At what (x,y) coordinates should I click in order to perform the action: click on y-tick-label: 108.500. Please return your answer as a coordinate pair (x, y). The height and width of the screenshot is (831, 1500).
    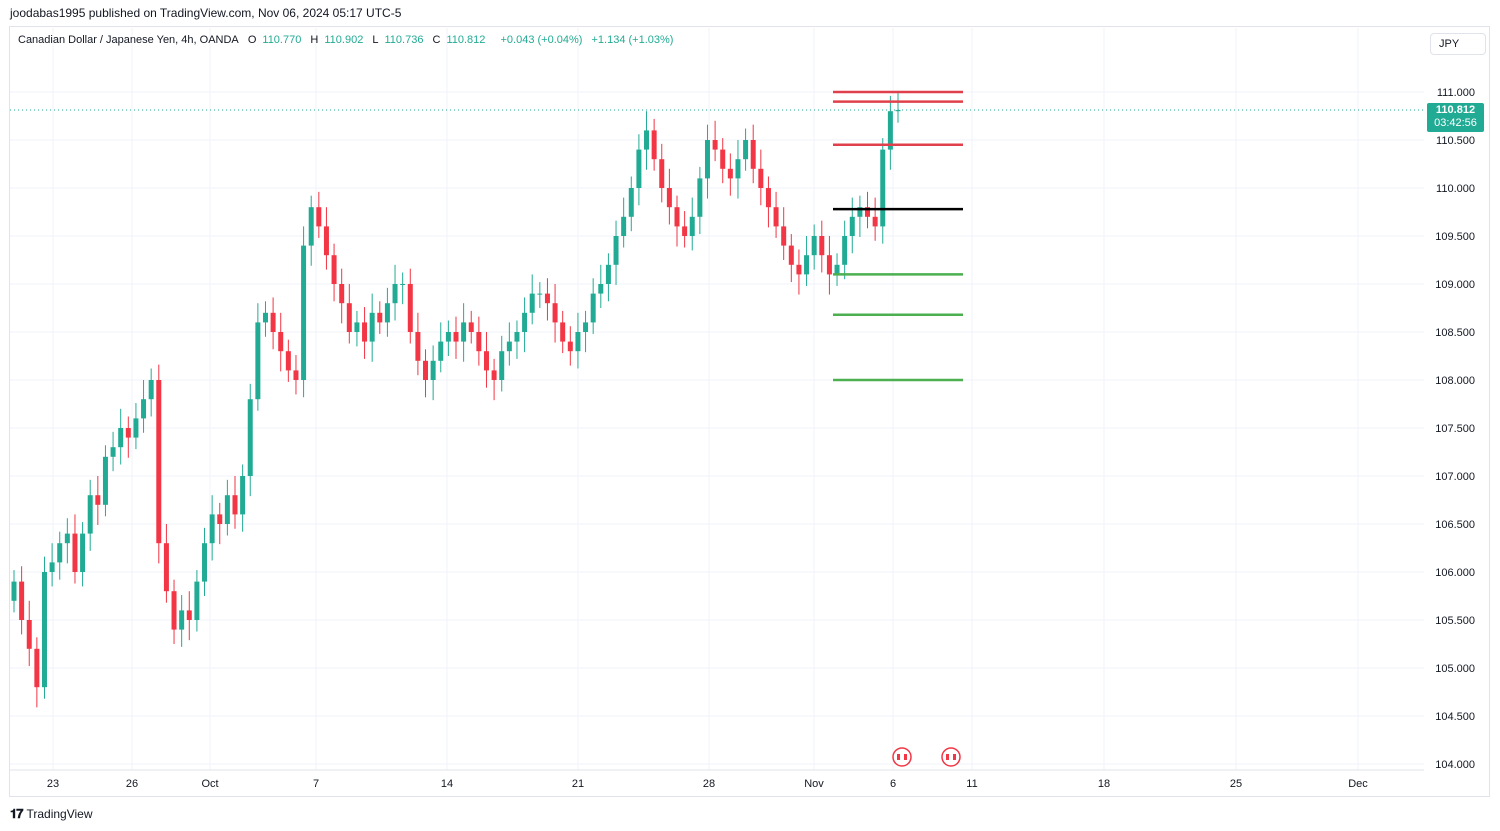
    Looking at the image, I should click on (1455, 333).